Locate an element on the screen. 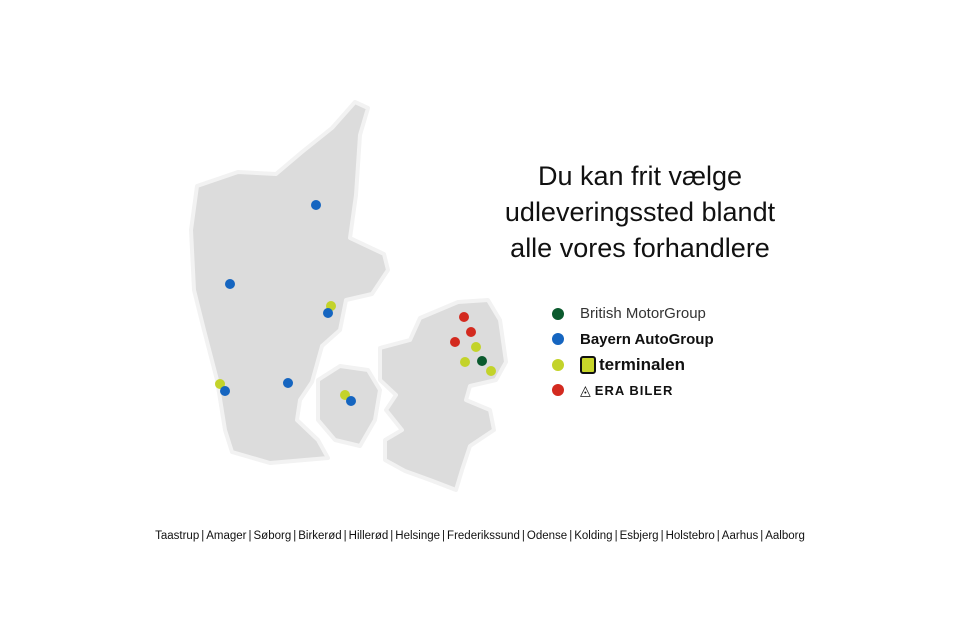 Image resolution: width=960 pixels, height=640 pixels. legend-item-terminalen: terminalen is located at coordinates (633, 365).